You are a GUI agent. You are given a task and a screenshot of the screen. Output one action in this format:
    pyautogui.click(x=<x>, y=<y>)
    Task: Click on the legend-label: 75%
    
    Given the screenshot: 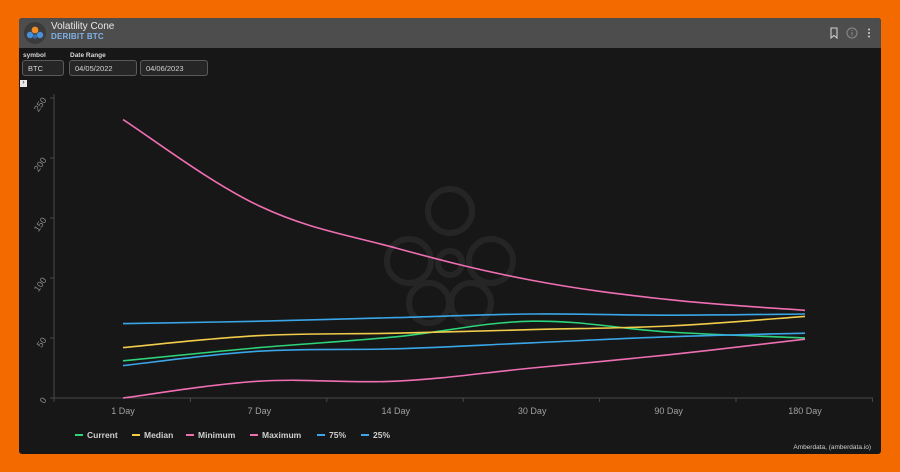 What is the action you would take?
    pyautogui.click(x=338, y=435)
    